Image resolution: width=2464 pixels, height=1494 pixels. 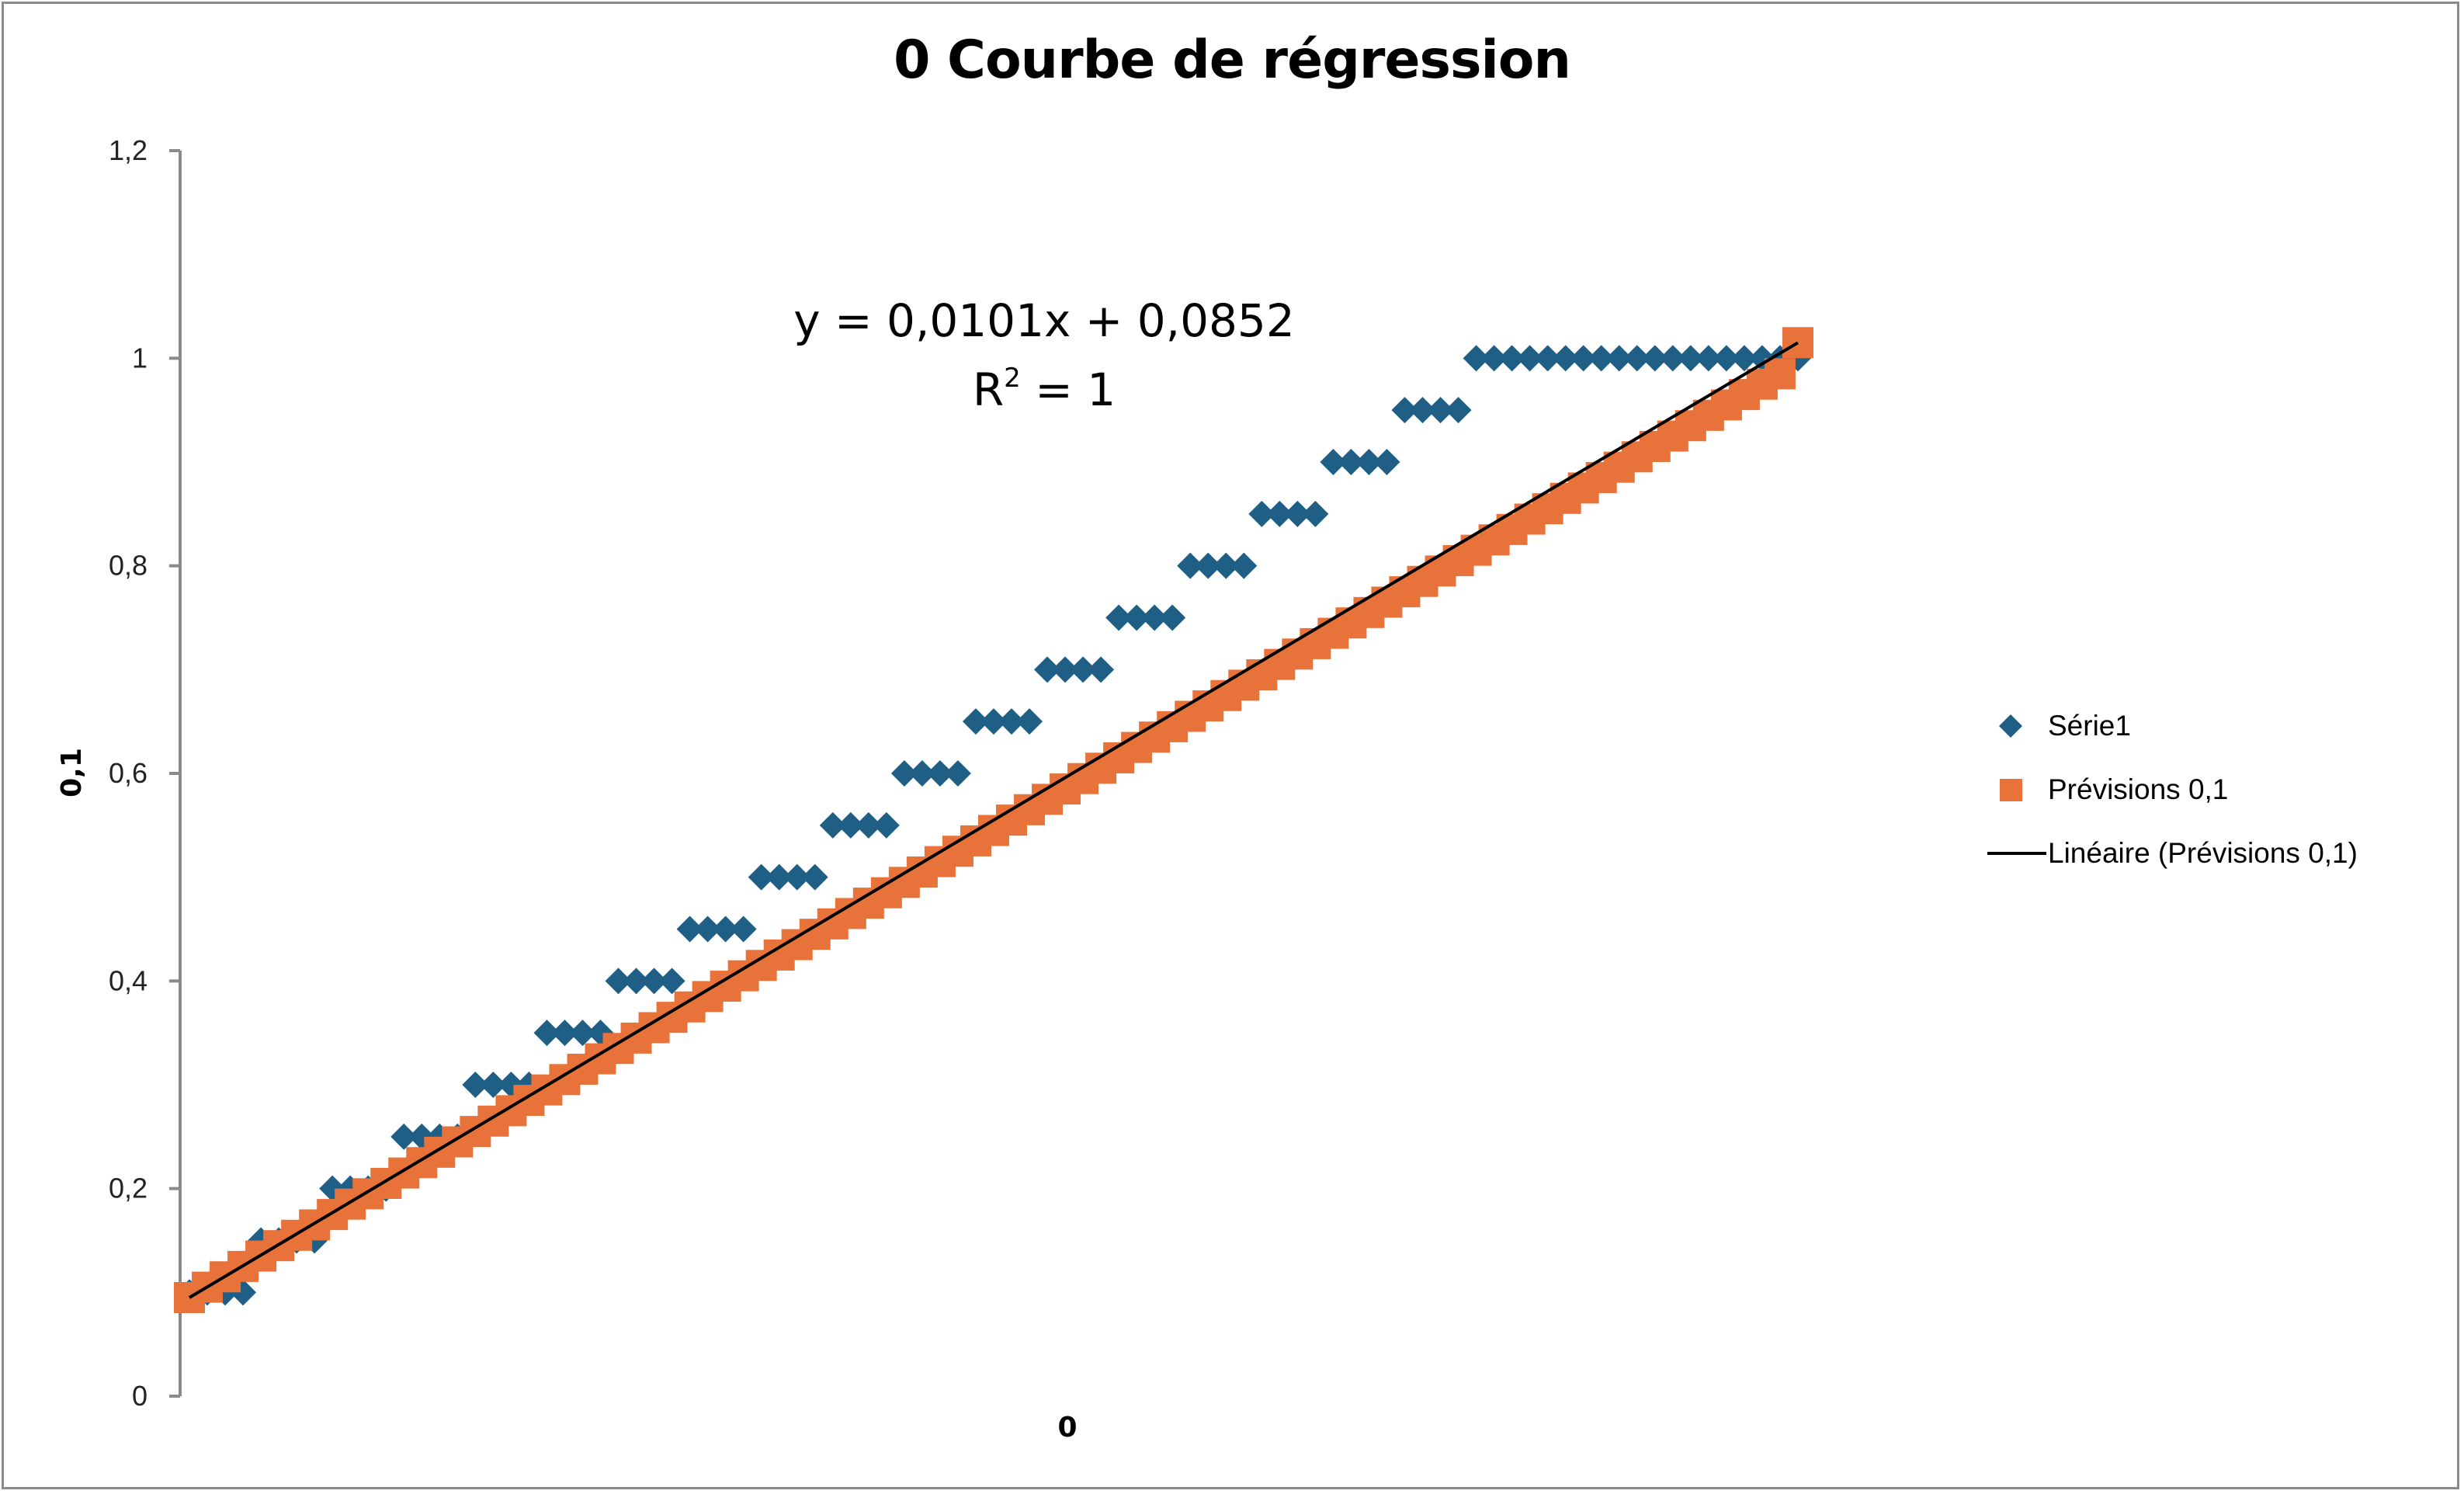 I want to click on y-tick-label: 1, so click(x=139, y=358).